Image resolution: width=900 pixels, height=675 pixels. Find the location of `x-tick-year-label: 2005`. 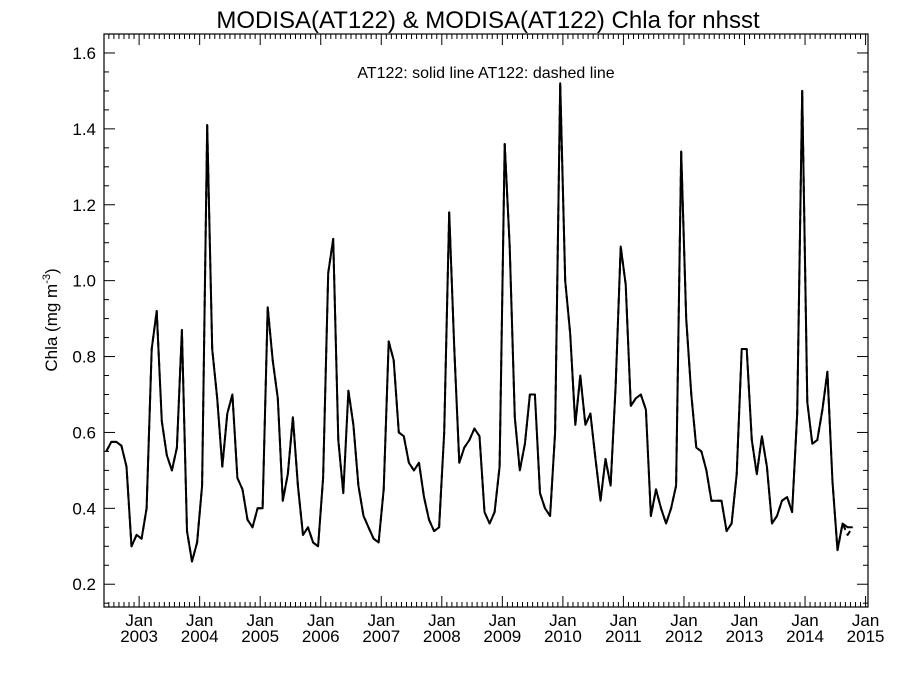

x-tick-year-label: 2005 is located at coordinates (260, 636).